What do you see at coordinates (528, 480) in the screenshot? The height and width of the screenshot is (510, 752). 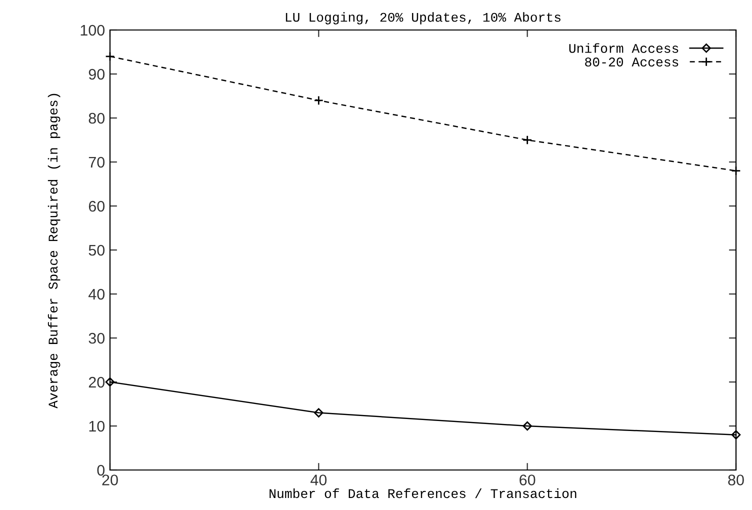 I see `x-tick-label: 60` at bounding box center [528, 480].